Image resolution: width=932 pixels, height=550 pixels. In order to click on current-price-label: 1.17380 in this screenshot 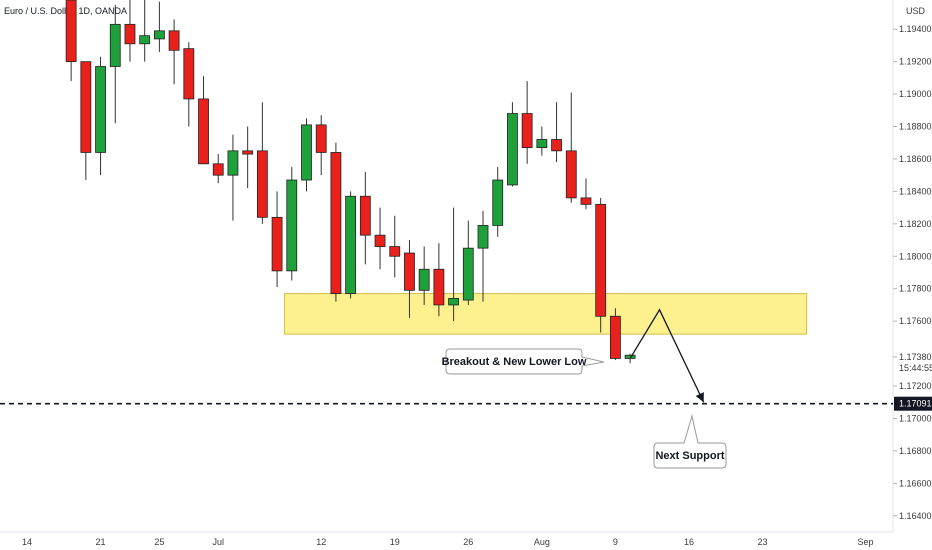, I will do `click(915, 357)`.